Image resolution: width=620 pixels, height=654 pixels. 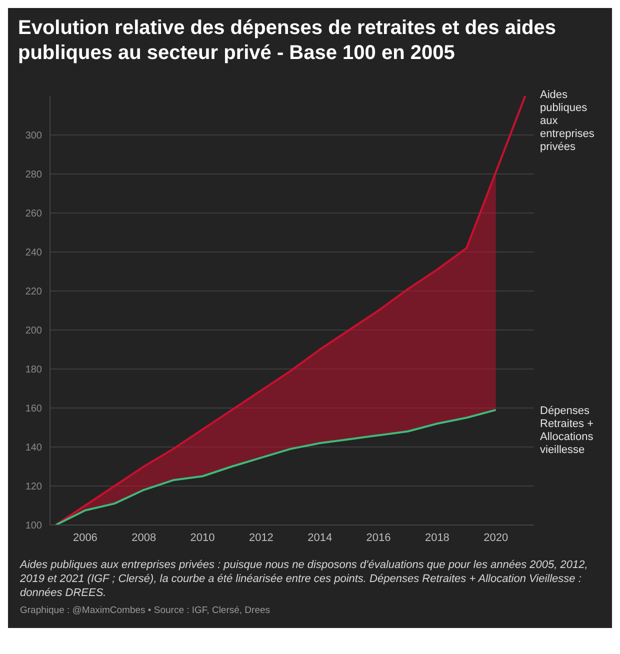 What do you see at coordinates (303, 579) in the screenshot?
I see `text: Aides publiques aux entreprises privées : puisque nous ne disposons d'évaluations que pour les années 2005, 2012, 2019 et 2021 (IGF ; Clersé), la courbe a été linéarisée entre ces points. Dépenses Retraites + Allocation Vieillesse : données DREES.` at bounding box center [303, 579].